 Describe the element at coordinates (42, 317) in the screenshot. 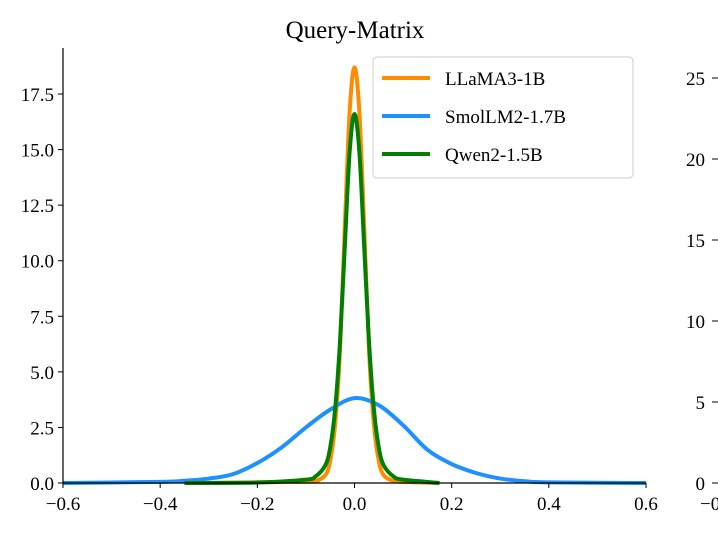

I see `y-tick-label: 7.5` at that location.